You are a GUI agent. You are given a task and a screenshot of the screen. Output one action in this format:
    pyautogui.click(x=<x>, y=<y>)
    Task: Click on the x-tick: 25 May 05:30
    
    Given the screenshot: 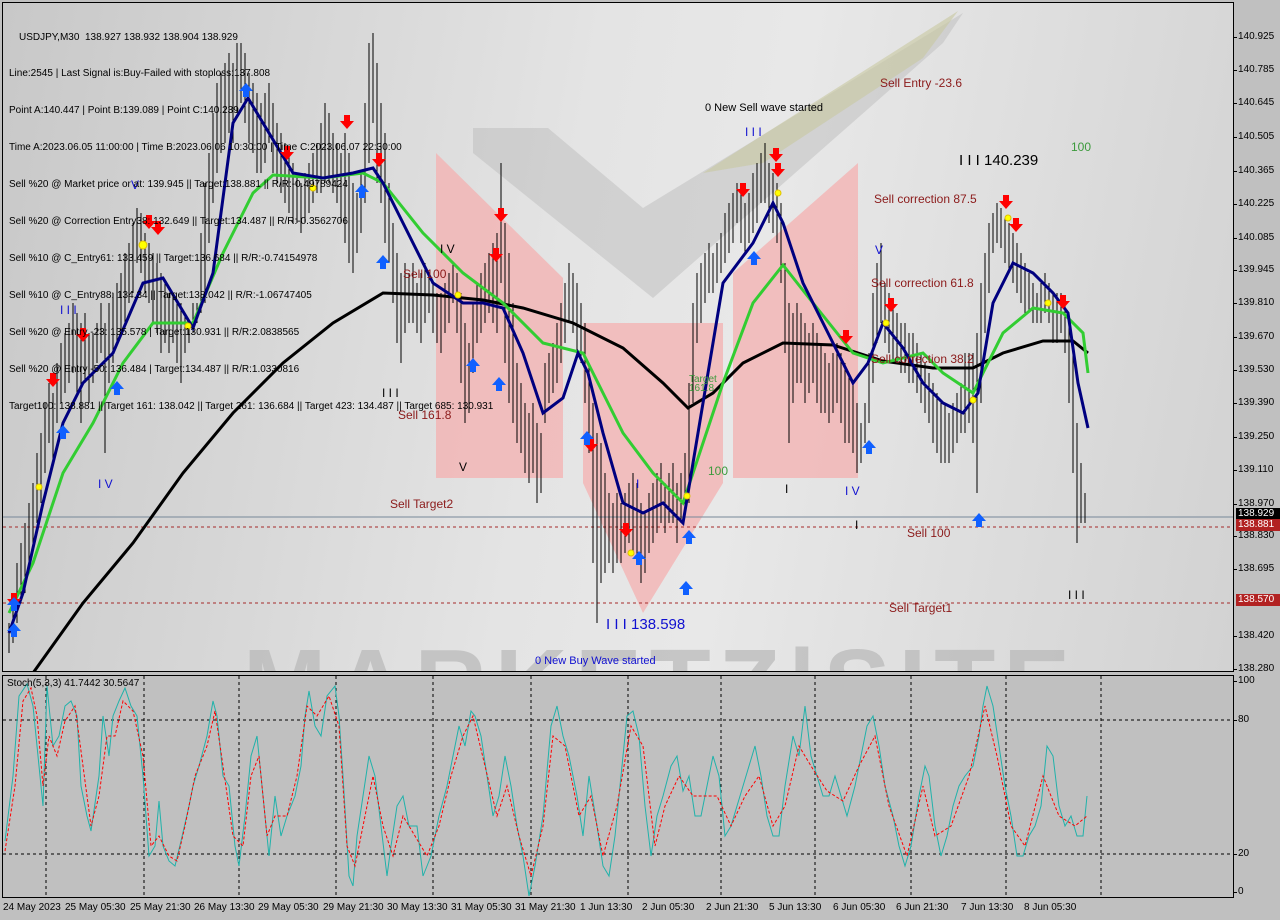 What is the action you would take?
    pyautogui.click(x=95, y=907)
    